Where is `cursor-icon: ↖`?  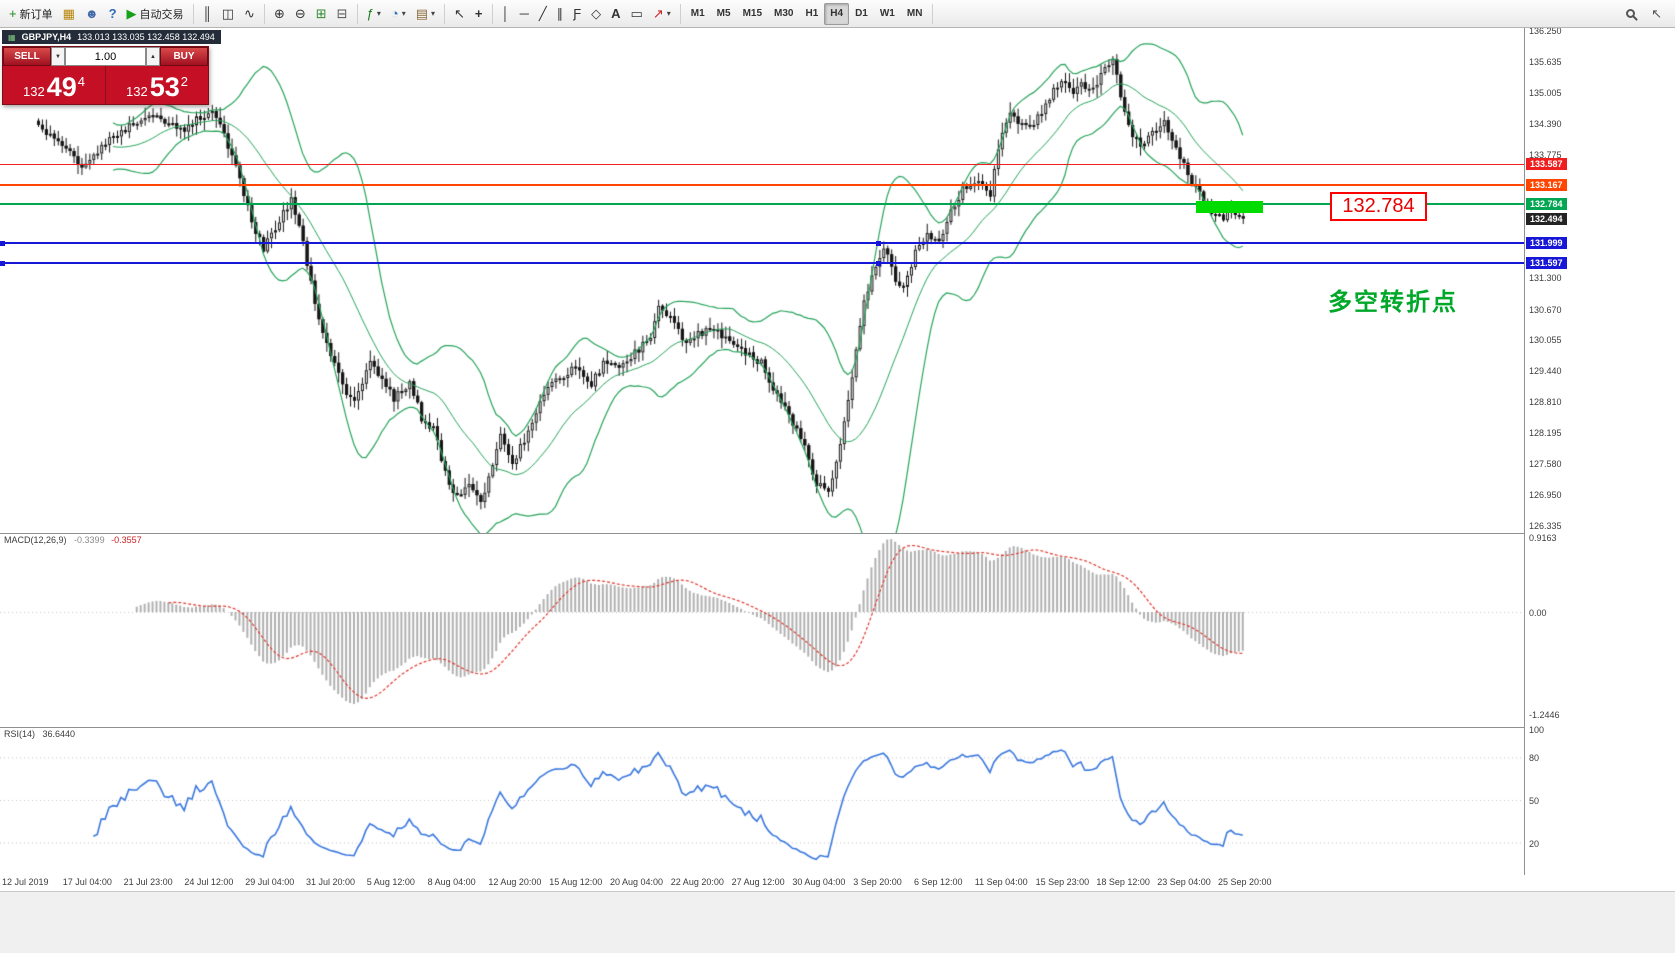 cursor-icon: ↖ is located at coordinates (459, 13).